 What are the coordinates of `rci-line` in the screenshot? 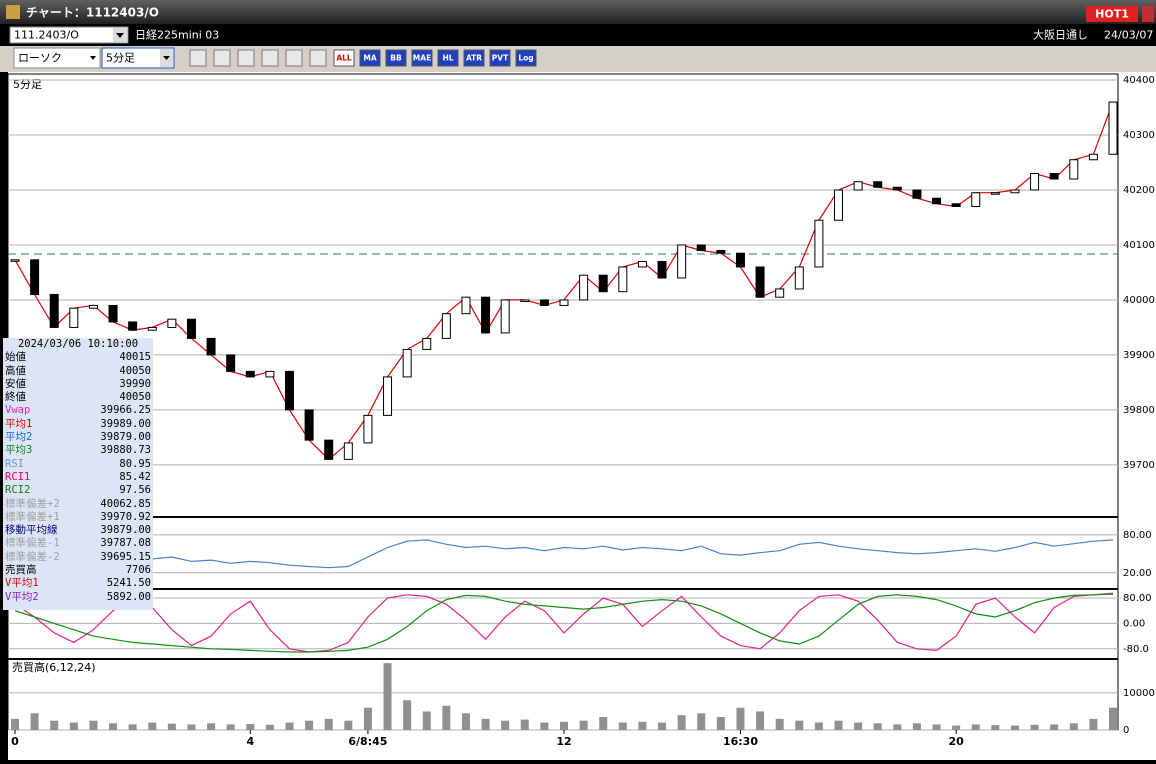 It's located at (564, 623).